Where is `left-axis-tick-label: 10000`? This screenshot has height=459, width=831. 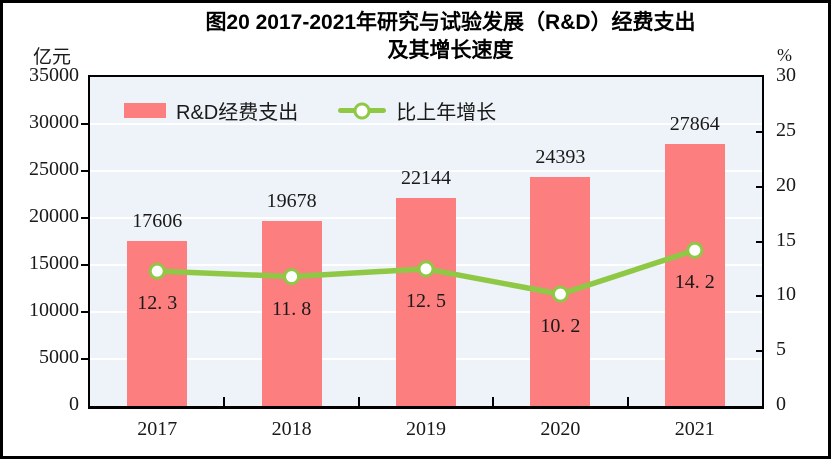
left-axis-tick-label: 10000 is located at coordinates (54, 310).